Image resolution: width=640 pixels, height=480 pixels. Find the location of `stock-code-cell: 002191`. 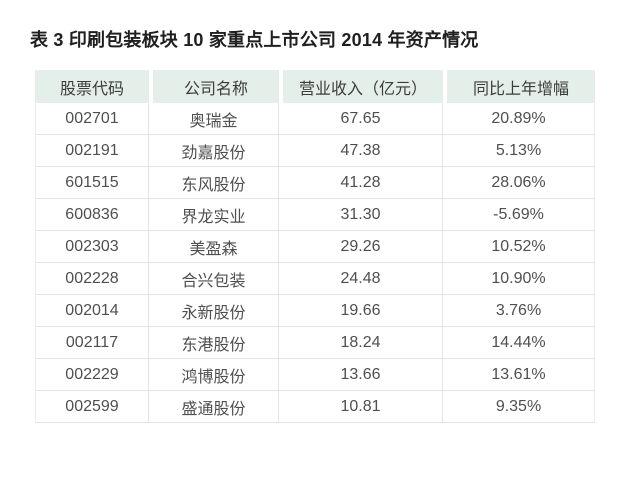

stock-code-cell: 002191 is located at coordinates (92, 151).